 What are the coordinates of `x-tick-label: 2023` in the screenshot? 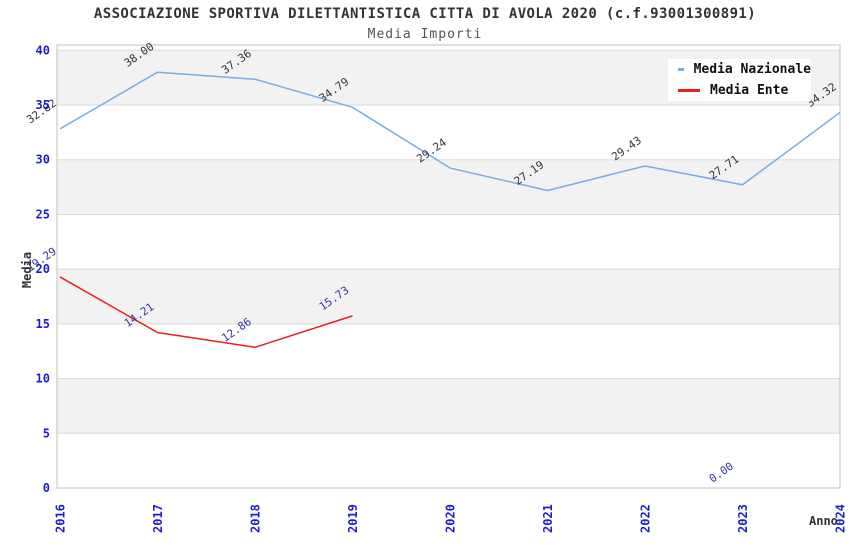 It's located at (743, 518).